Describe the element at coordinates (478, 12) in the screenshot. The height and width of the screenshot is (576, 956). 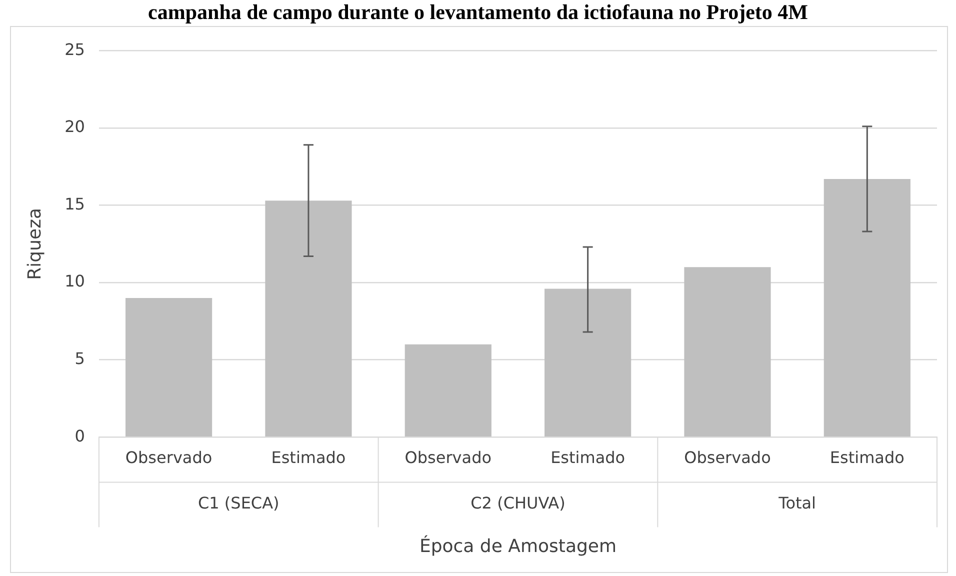
I see `chart-title: campanha de campo durante o levantamento da ictiofauna no Projeto 4M` at that location.